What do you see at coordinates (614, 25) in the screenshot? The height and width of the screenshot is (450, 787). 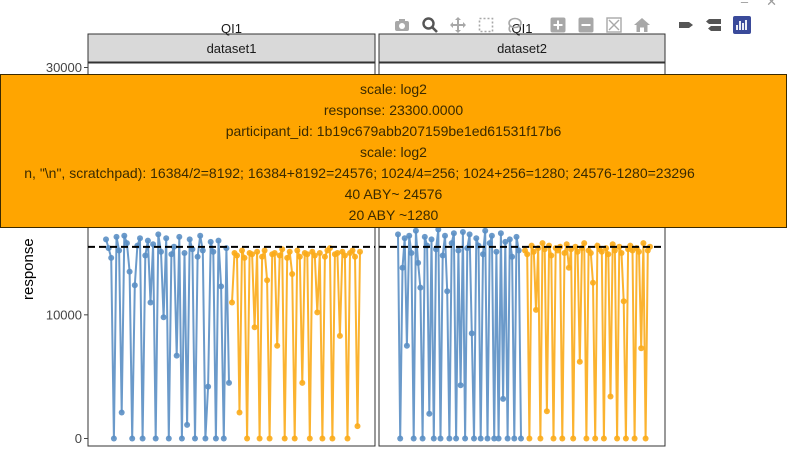 I see `autoscale-icon` at bounding box center [614, 25].